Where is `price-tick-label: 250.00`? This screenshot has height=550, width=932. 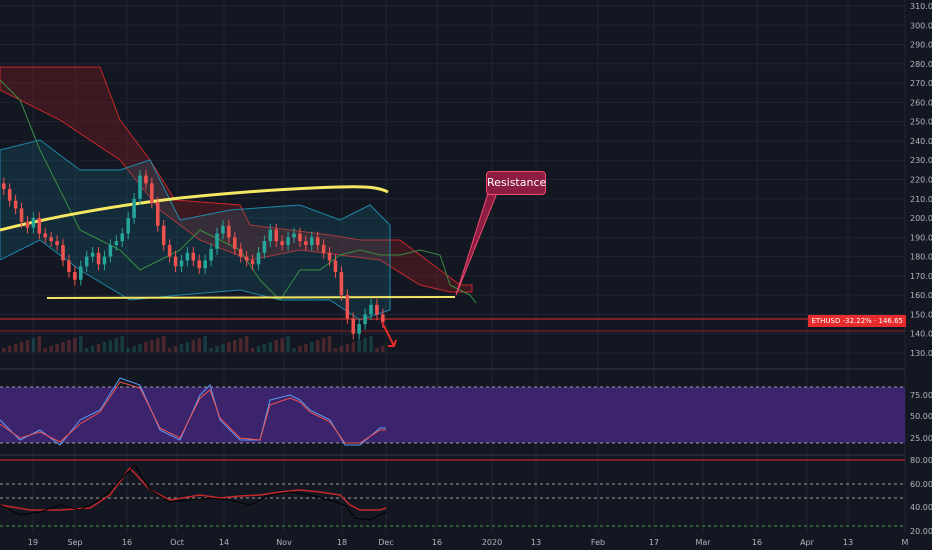 price-tick-label: 250.00 is located at coordinates (921, 122).